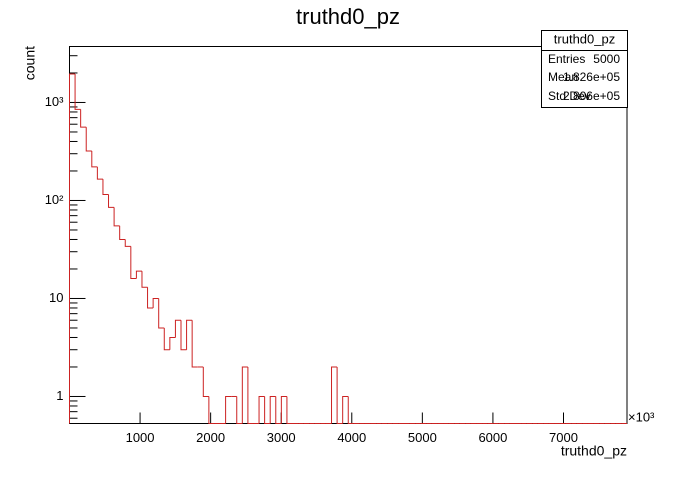 This screenshot has width=696, height=477. Describe the element at coordinates (54, 199) in the screenshot. I see `y-tick-label: 10²` at that location.